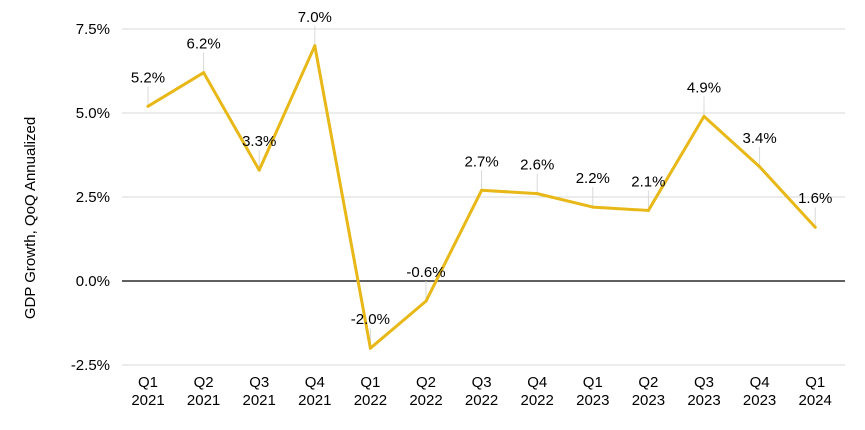 The width and height of the screenshot is (865, 430). Describe the element at coordinates (259, 141) in the screenshot. I see `data-label: 3.3%` at that location.